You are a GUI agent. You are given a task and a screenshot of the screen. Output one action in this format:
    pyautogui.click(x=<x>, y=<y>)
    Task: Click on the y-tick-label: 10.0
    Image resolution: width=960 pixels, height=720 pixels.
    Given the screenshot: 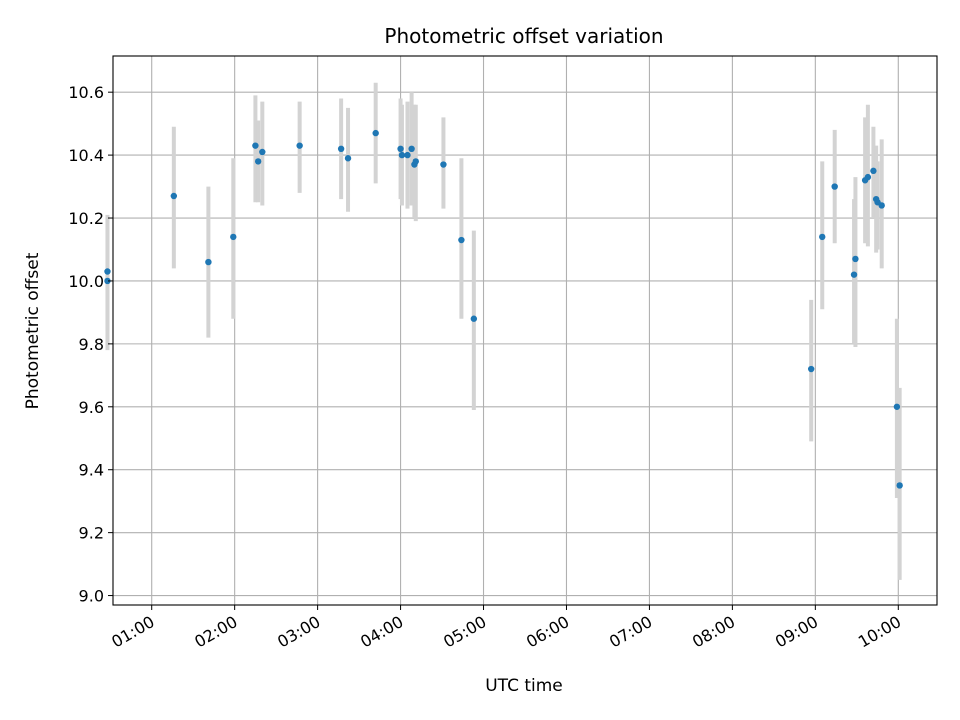 What is the action you would take?
    pyautogui.click(x=86, y=281)
    